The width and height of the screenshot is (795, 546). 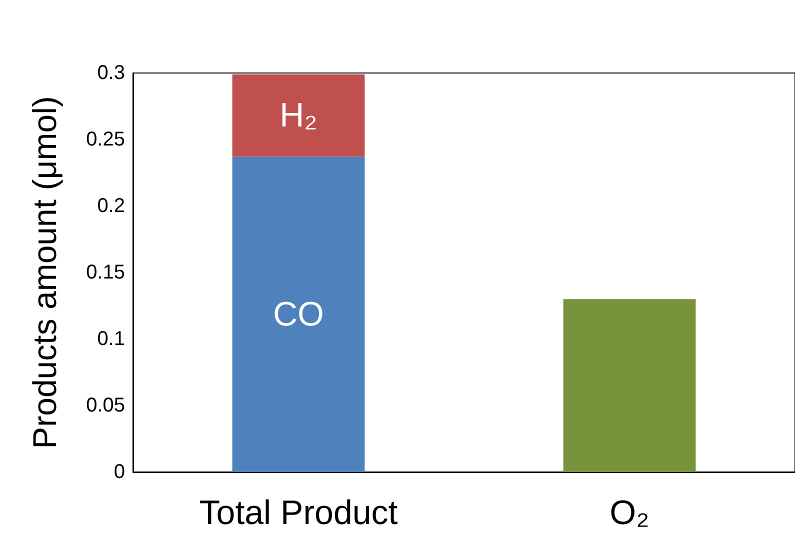 What do you see at coordinates (111, 339) in the screenshot?
I see `y-tick-label: 0.1` at bounding box center [111, 339].